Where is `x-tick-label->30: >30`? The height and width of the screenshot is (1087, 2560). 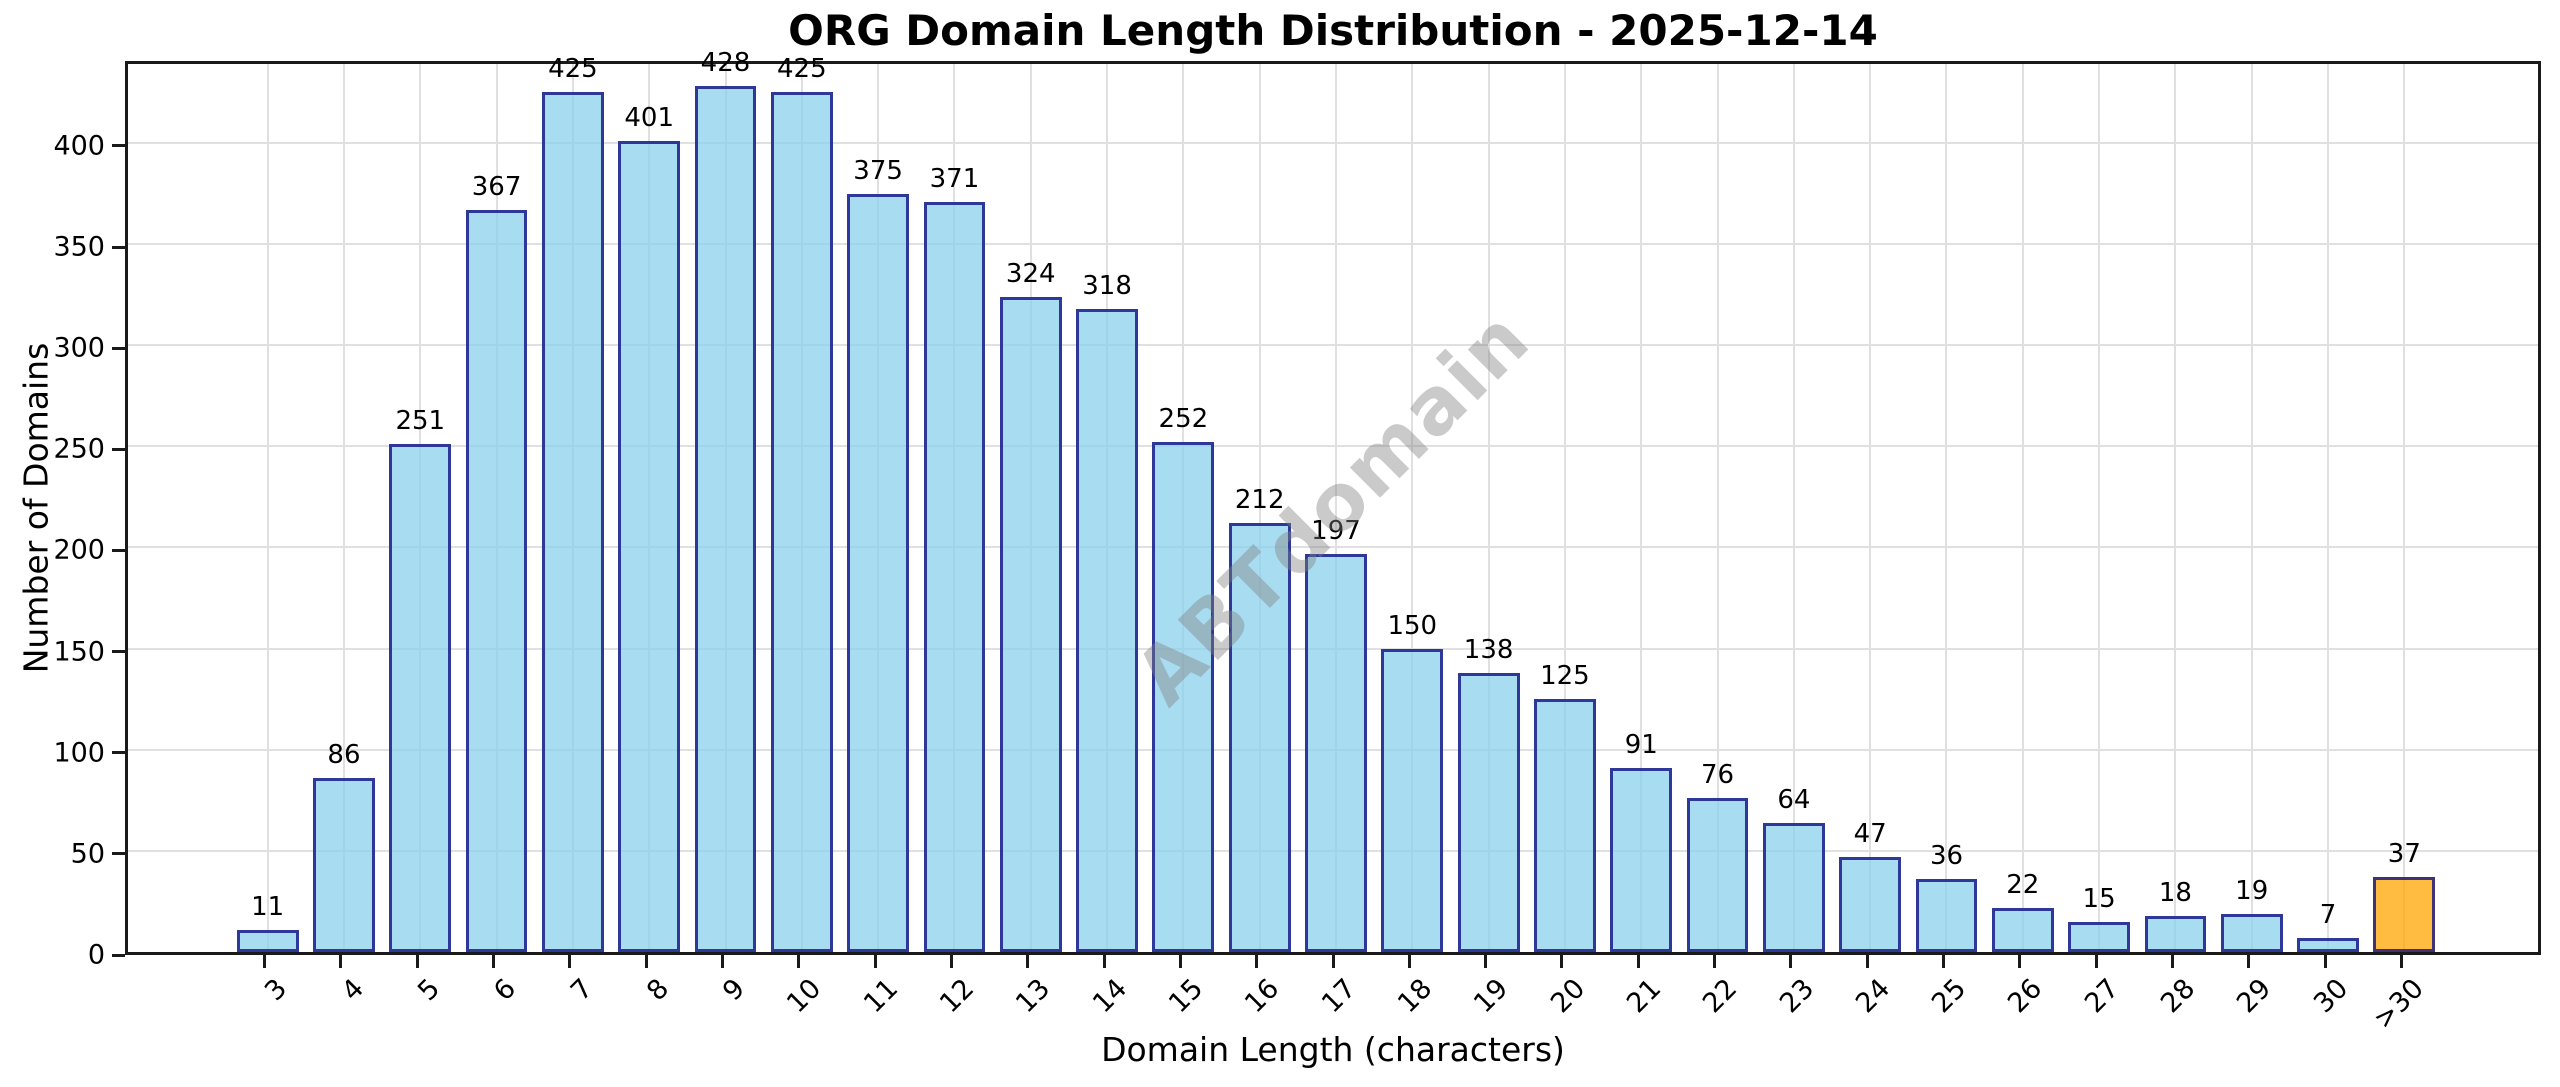 x-tick-label->30: >30 is located at coordinates (2399, 1004).